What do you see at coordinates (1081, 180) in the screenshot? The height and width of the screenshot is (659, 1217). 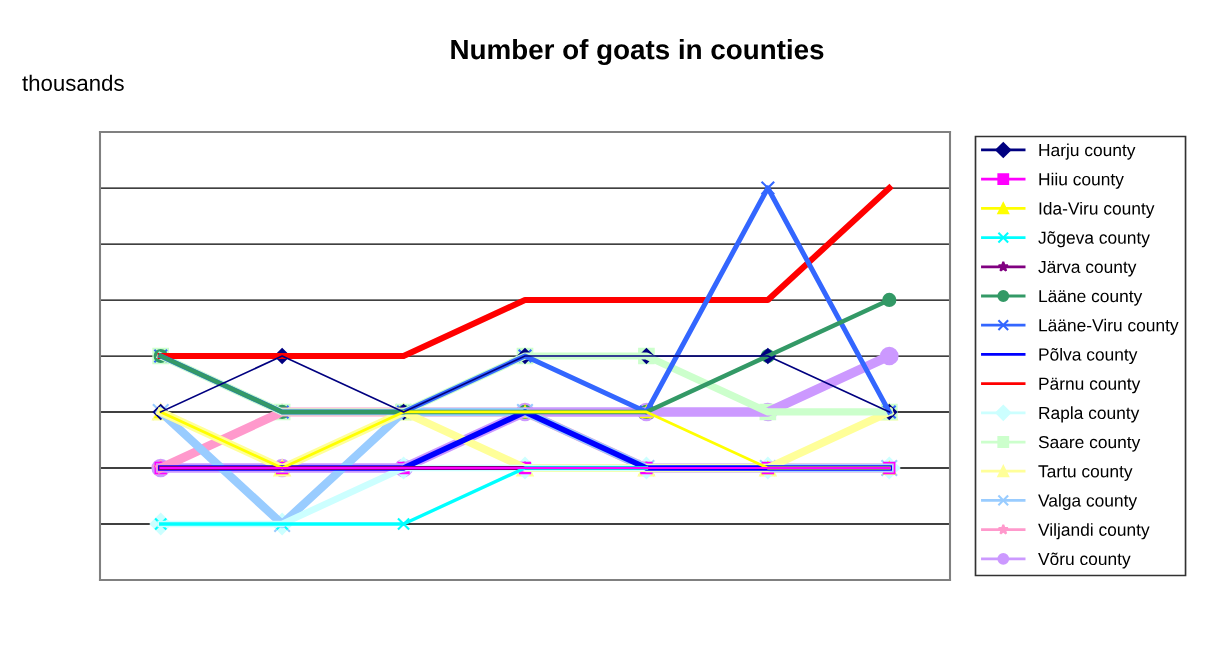 I see `legend-label: Hiiu county` at bounding box center [1081, 180].